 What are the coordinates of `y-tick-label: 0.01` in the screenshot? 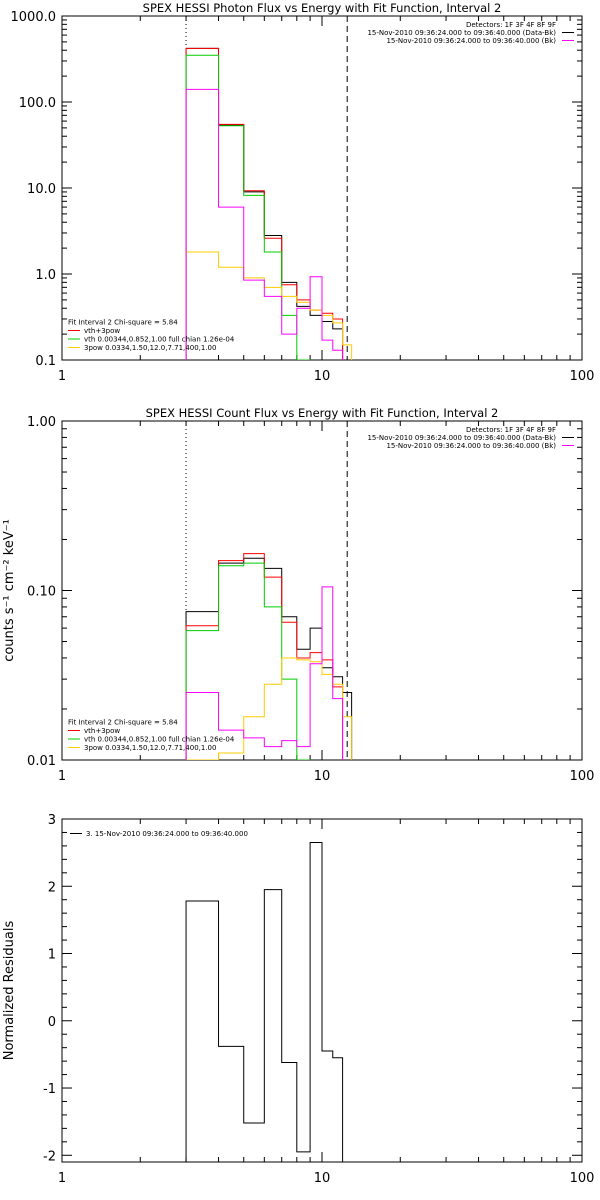 It's located at (41, 761).